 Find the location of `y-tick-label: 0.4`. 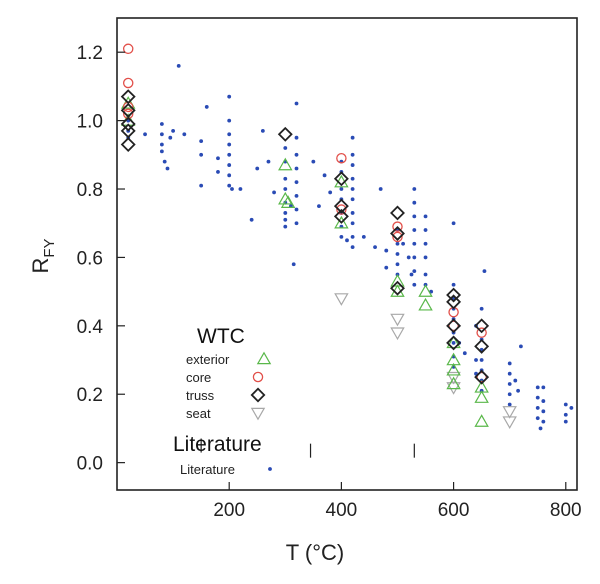

y-tick-label: 0.4 is located at coordinates (90, 327).